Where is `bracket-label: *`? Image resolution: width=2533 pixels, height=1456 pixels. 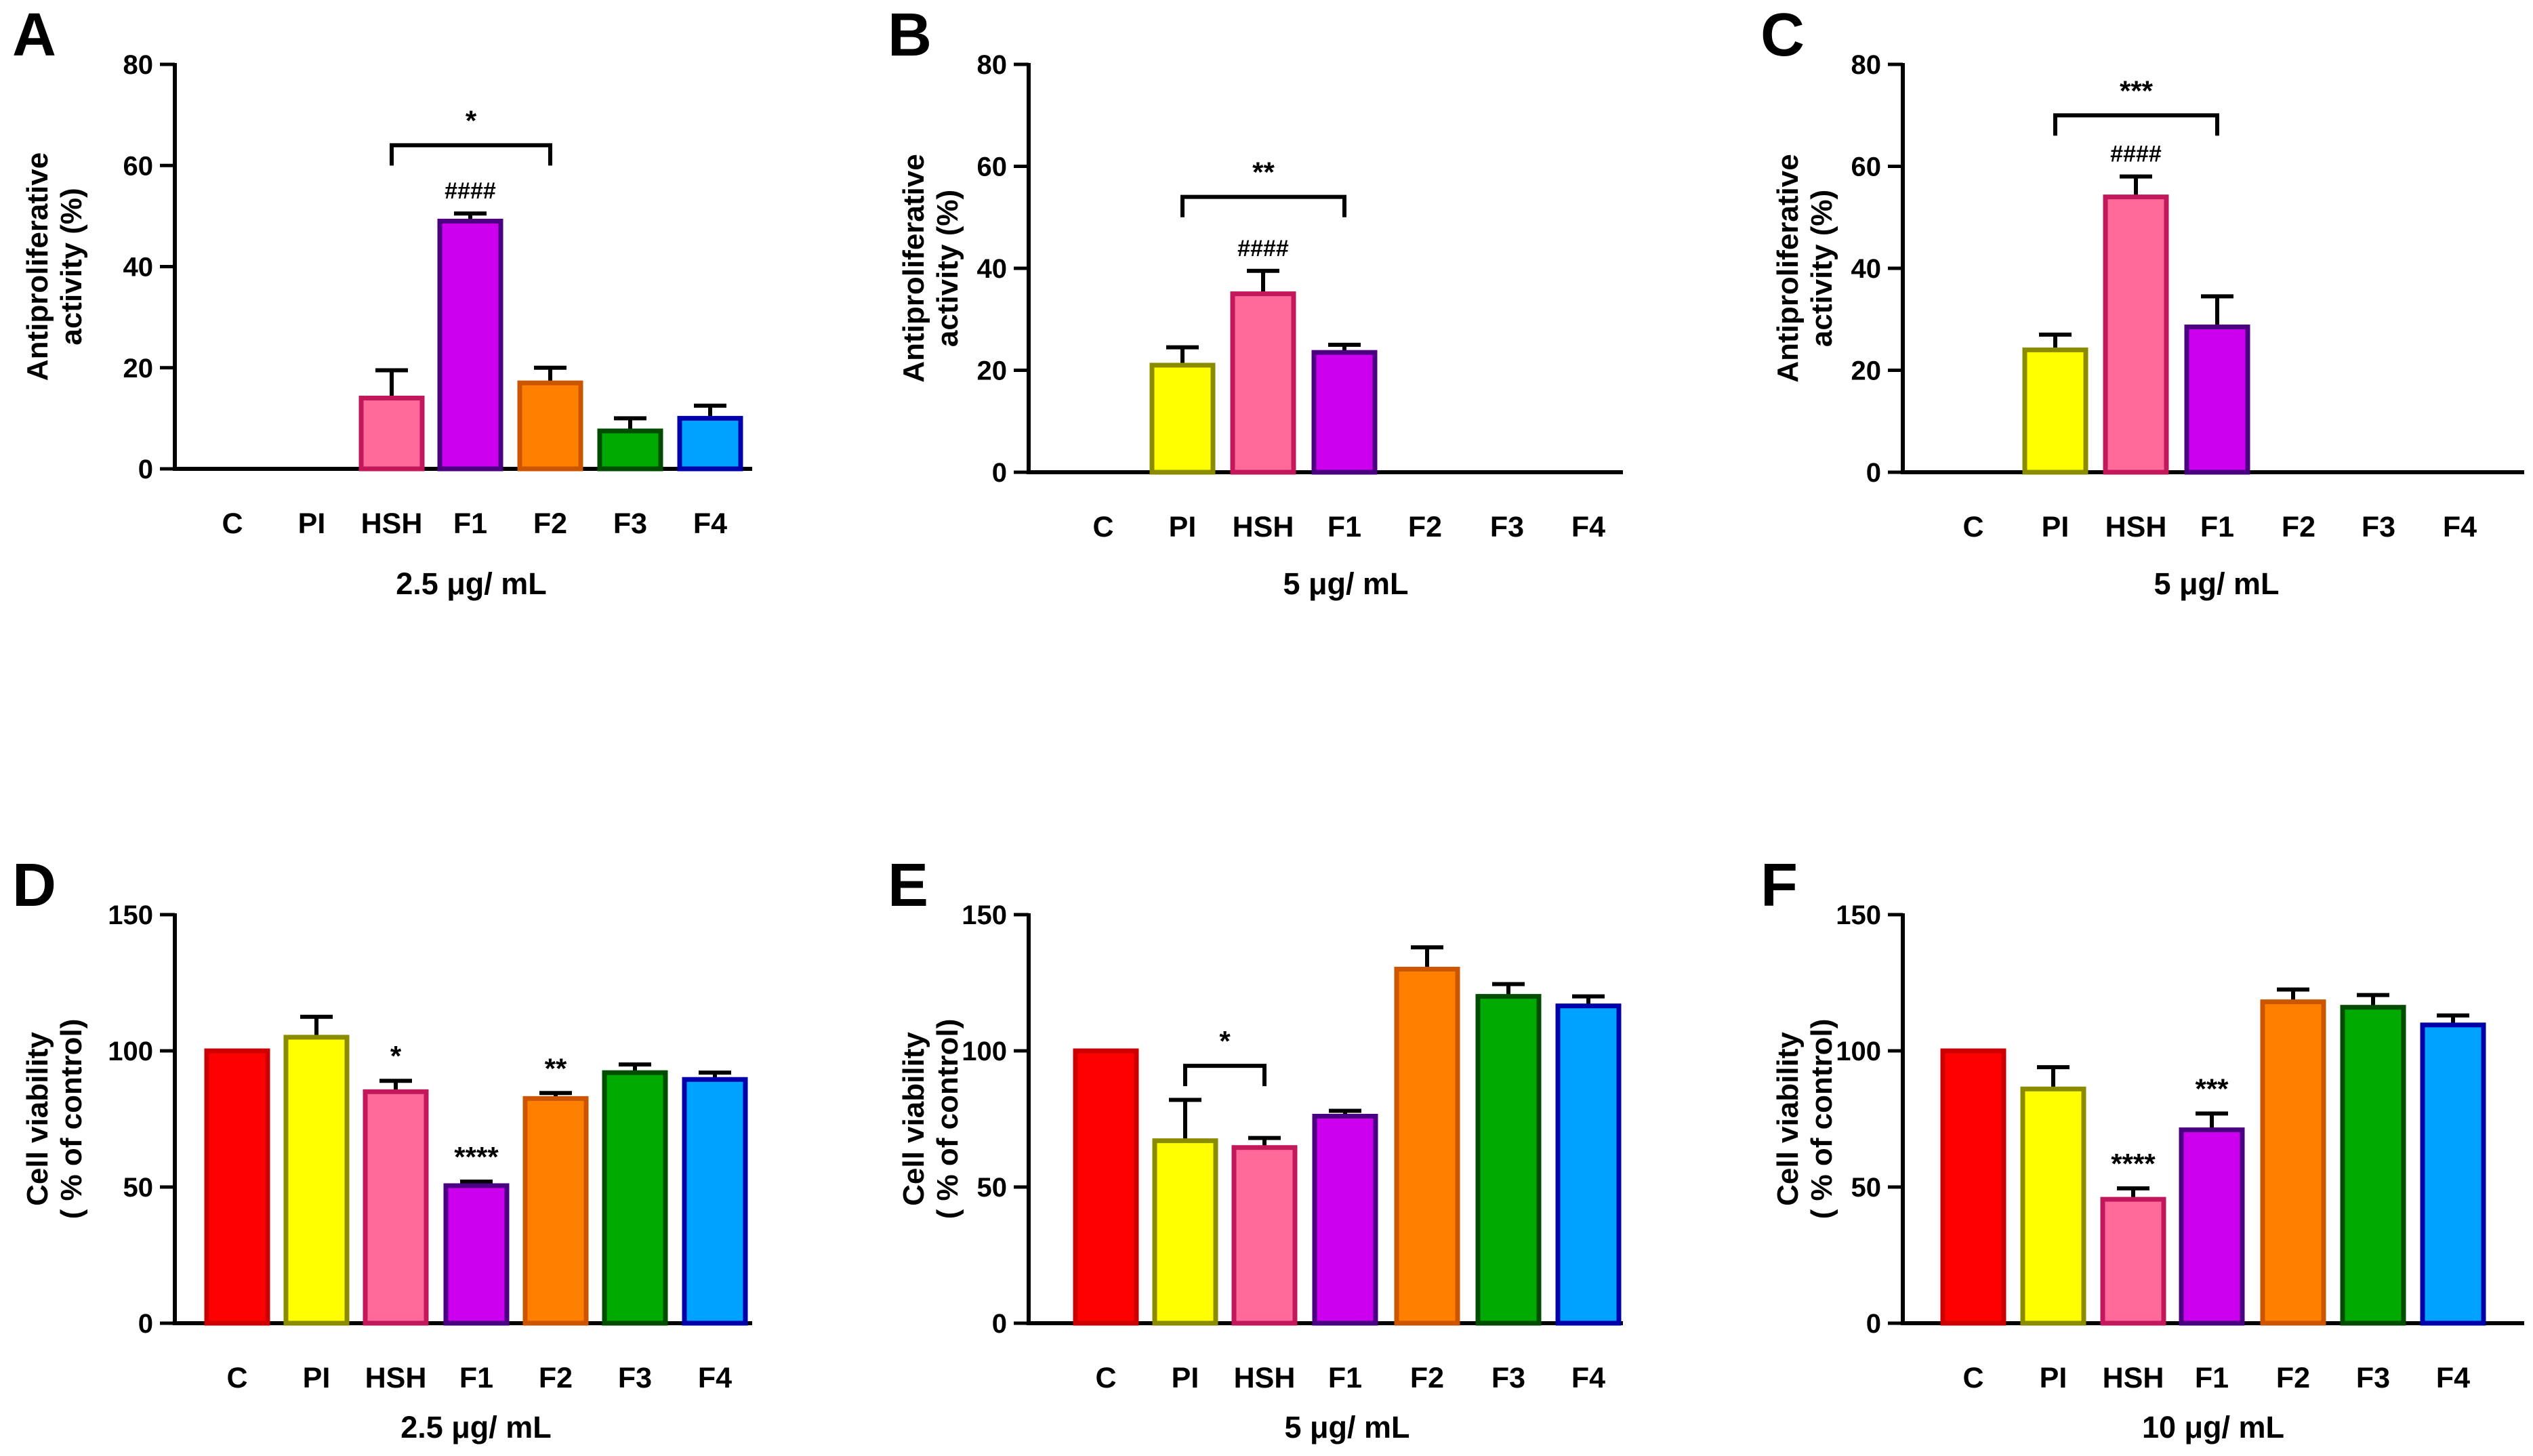
bracket-label: * is located at coordinates (1225, 1041).